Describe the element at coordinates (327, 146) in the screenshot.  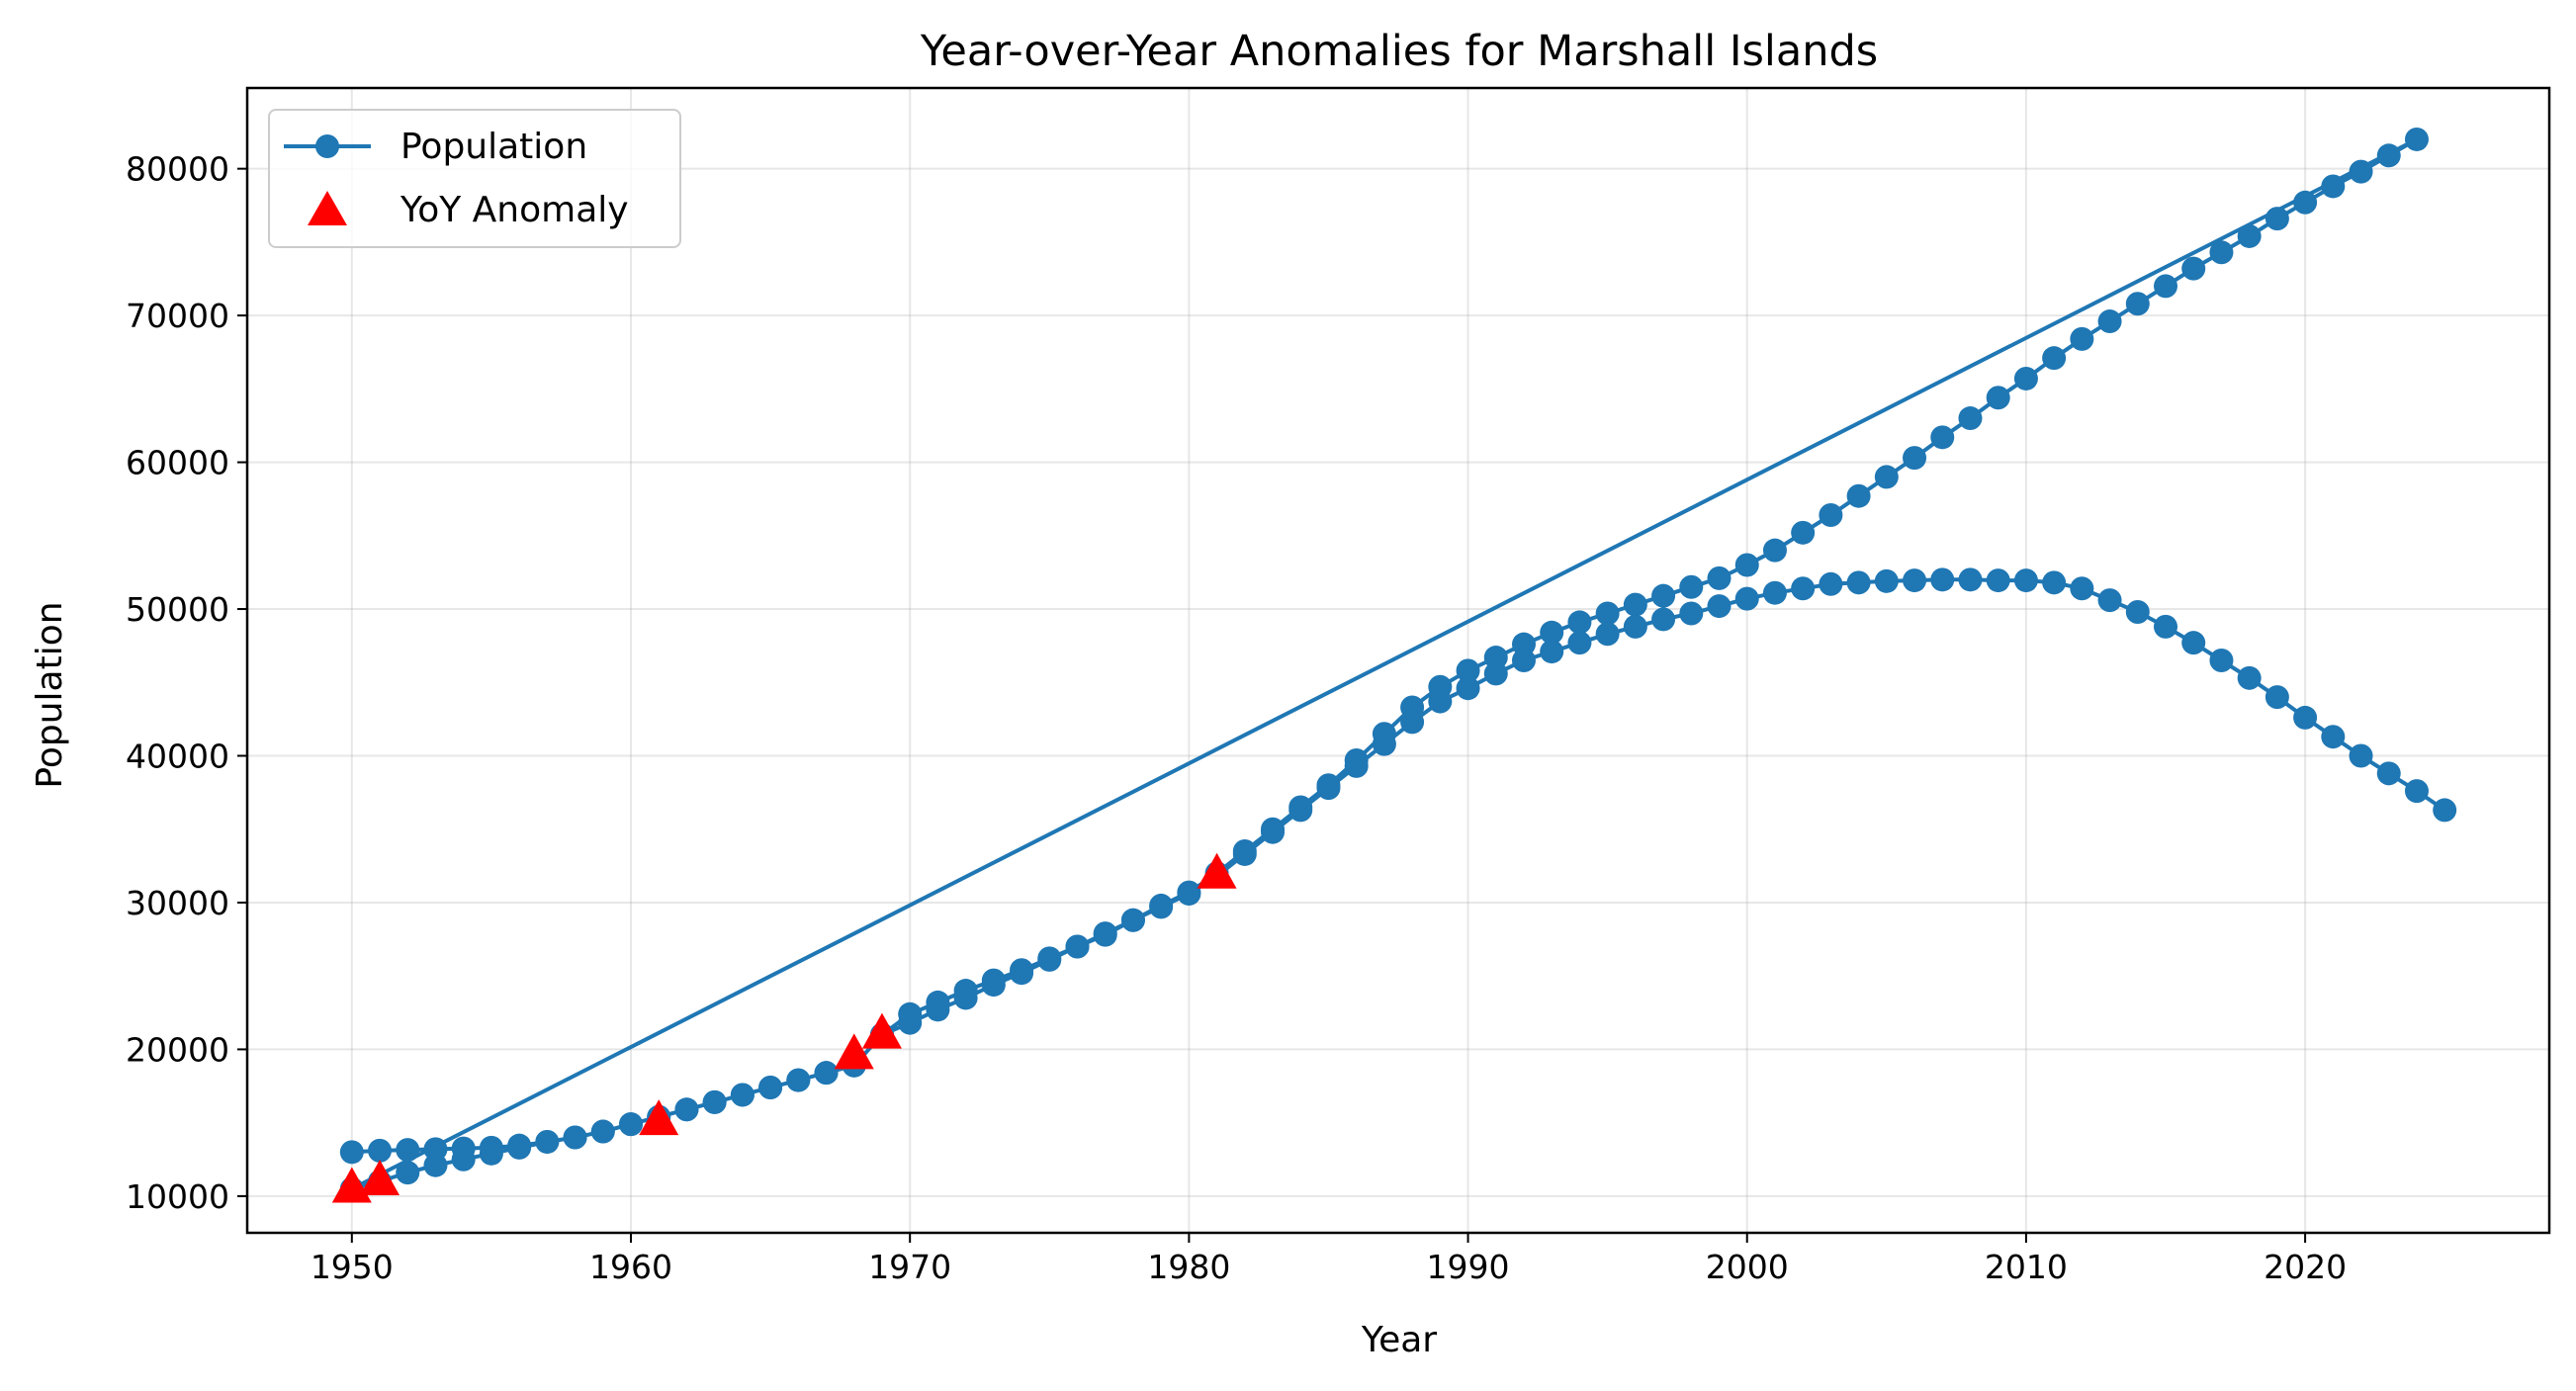
I see `legend-circle-marker` at that location.